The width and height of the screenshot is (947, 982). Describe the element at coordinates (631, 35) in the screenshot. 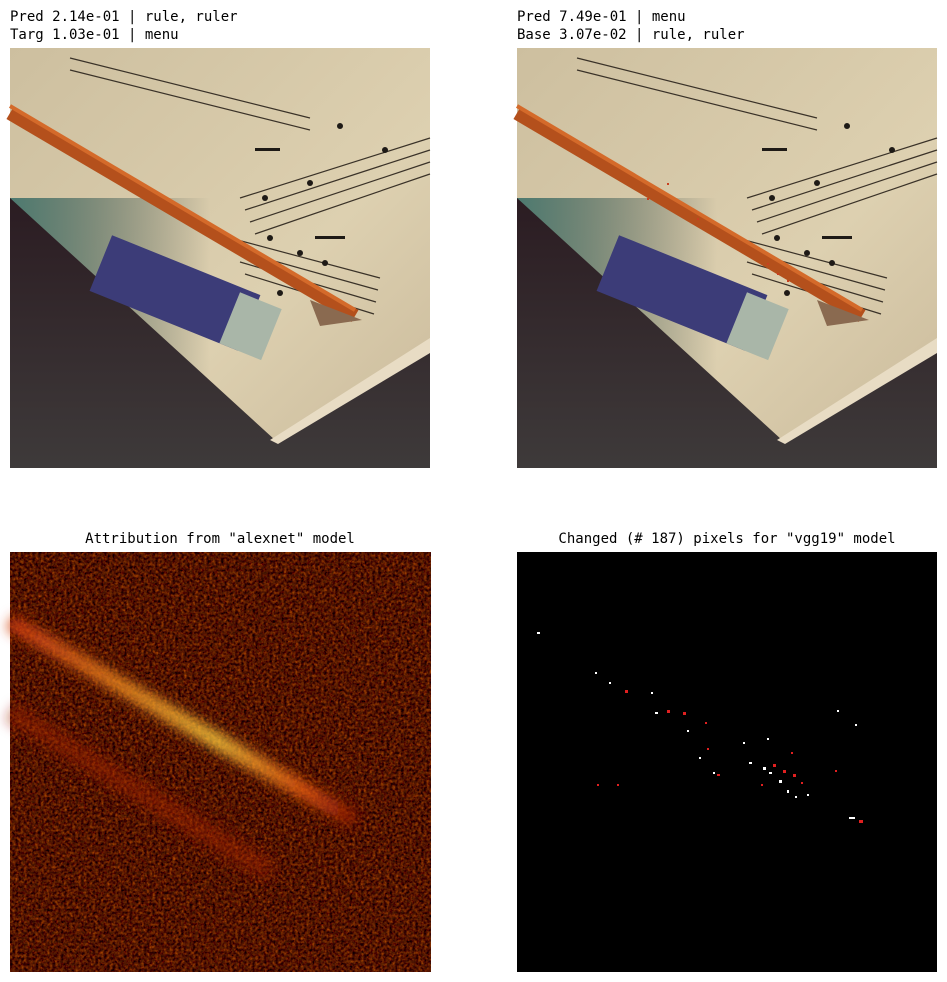

I see `panel-title: Base 3.07e-02 | rule, ruler` at that location.